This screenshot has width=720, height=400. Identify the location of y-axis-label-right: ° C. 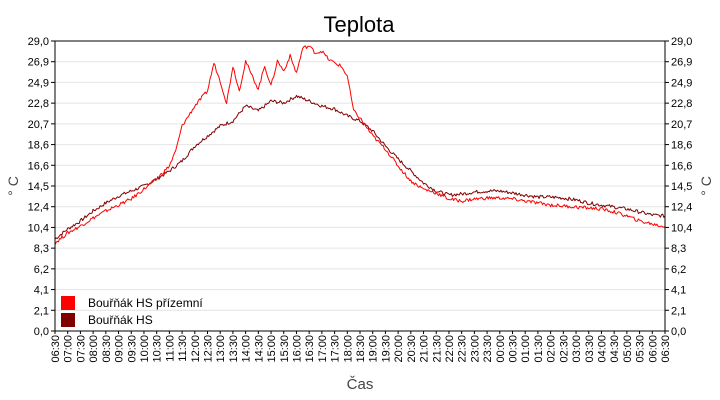
(706, 186).